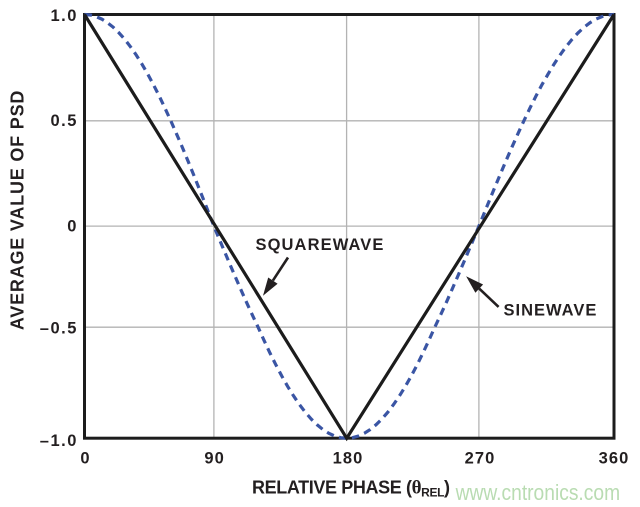 This screenshot has height=507, width=640. I want to click on svg-text: www.cntronics.com, so click(537, 492).